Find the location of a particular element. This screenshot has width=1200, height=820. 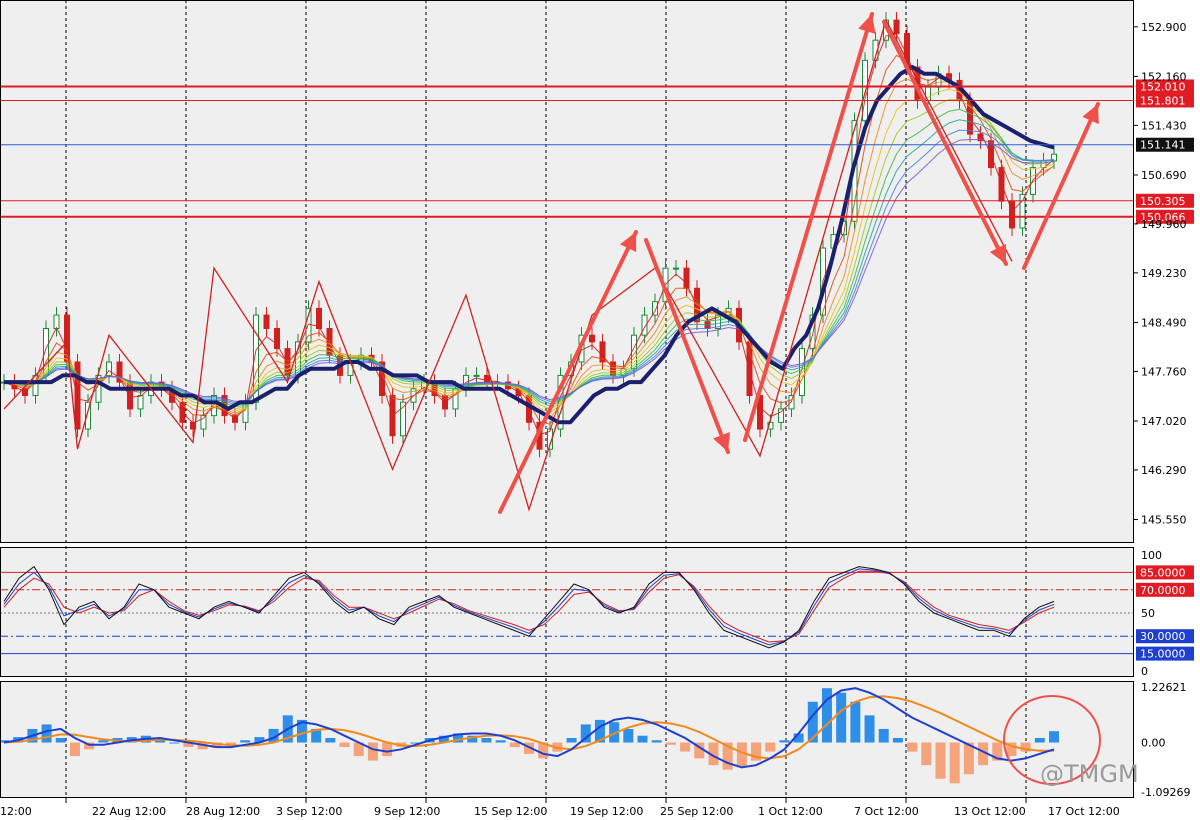

price-tag-label: 152.010 is located at coordinates (1163, 86).